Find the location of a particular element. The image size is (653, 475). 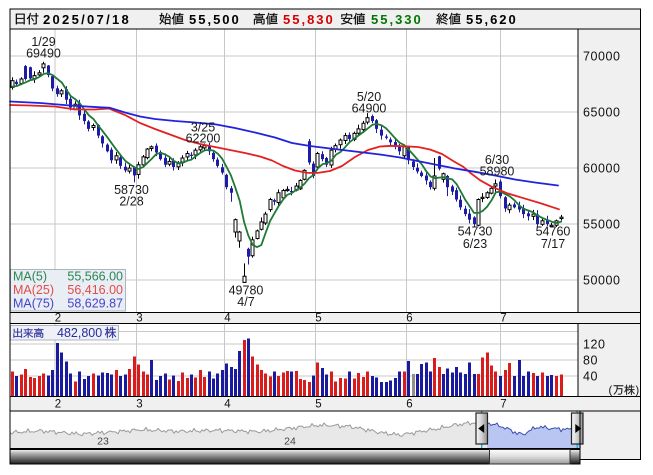

svg-text: 40 is located at coordinates (590, 377).